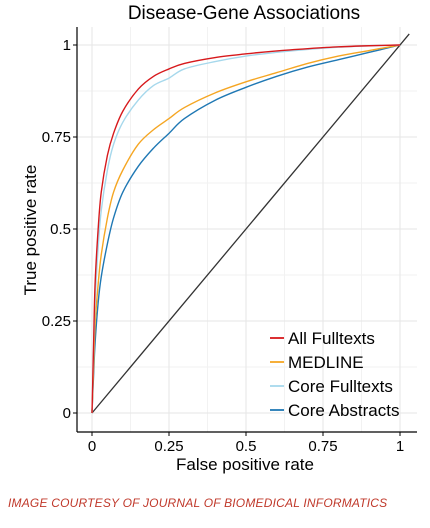 Image resolution: width=430 pixels, height=528 pixels. I want to click on legend-label: Core Fulltexts, so click(340, 386).